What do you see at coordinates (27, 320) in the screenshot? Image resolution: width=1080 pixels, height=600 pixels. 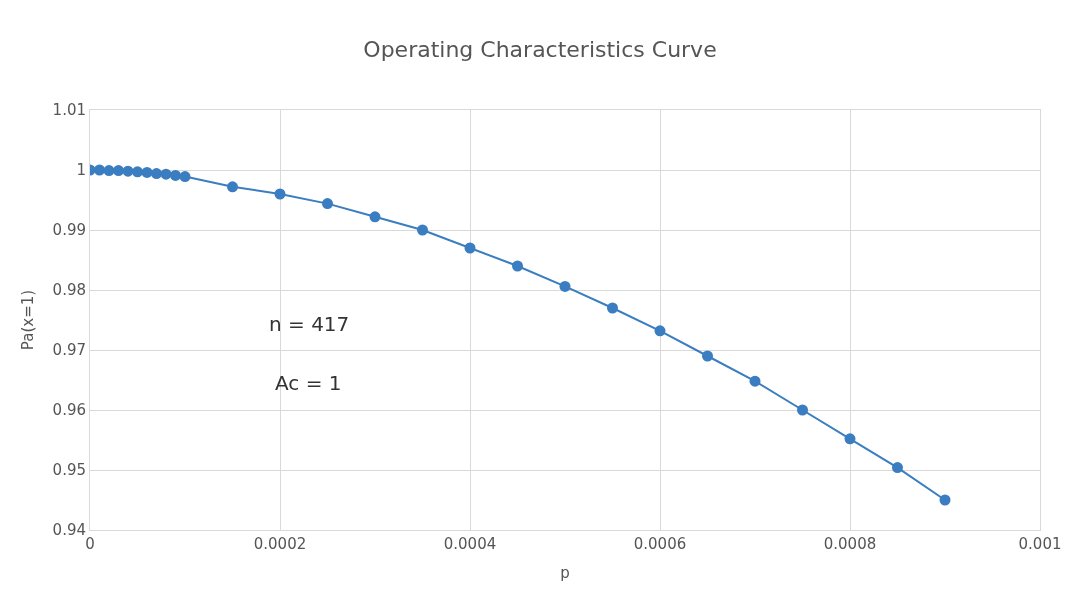 I see `y-axis-title: Pa(x=1)` at bounding box center [27, 320].